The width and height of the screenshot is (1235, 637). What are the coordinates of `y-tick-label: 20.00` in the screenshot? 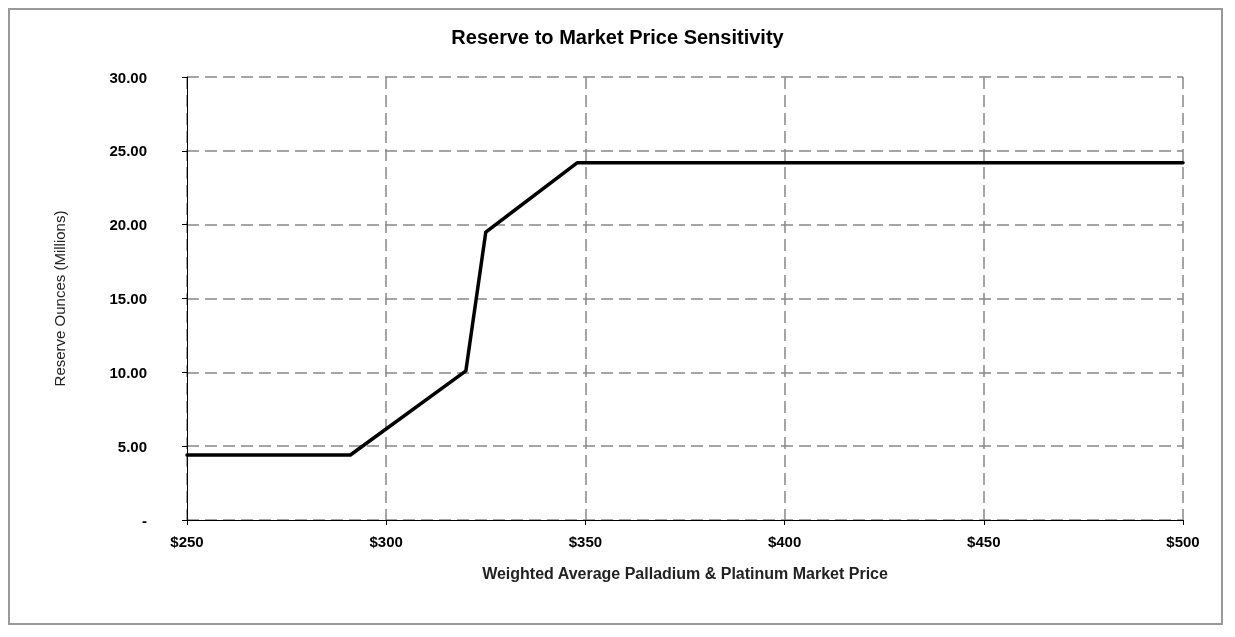 It's located at (128, 225).